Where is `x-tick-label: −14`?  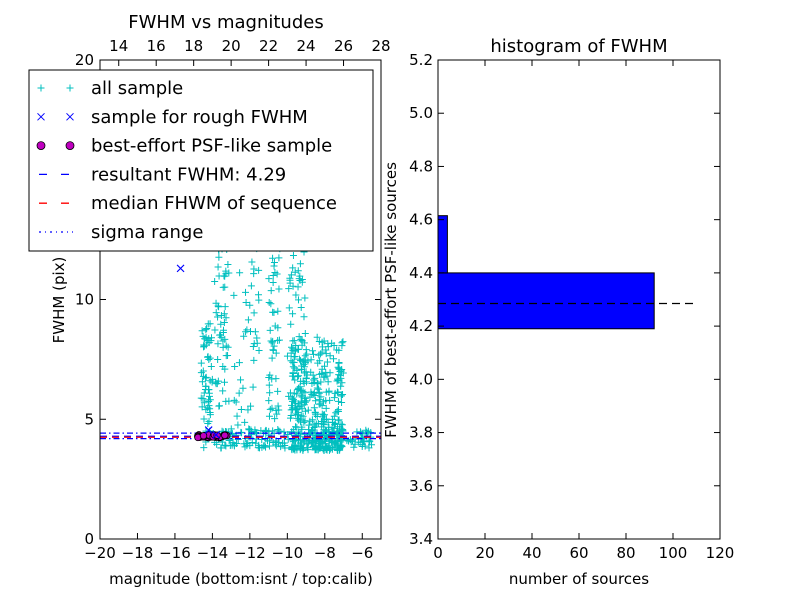 x-tick-label: −14 is located at coordinates (213, 553).